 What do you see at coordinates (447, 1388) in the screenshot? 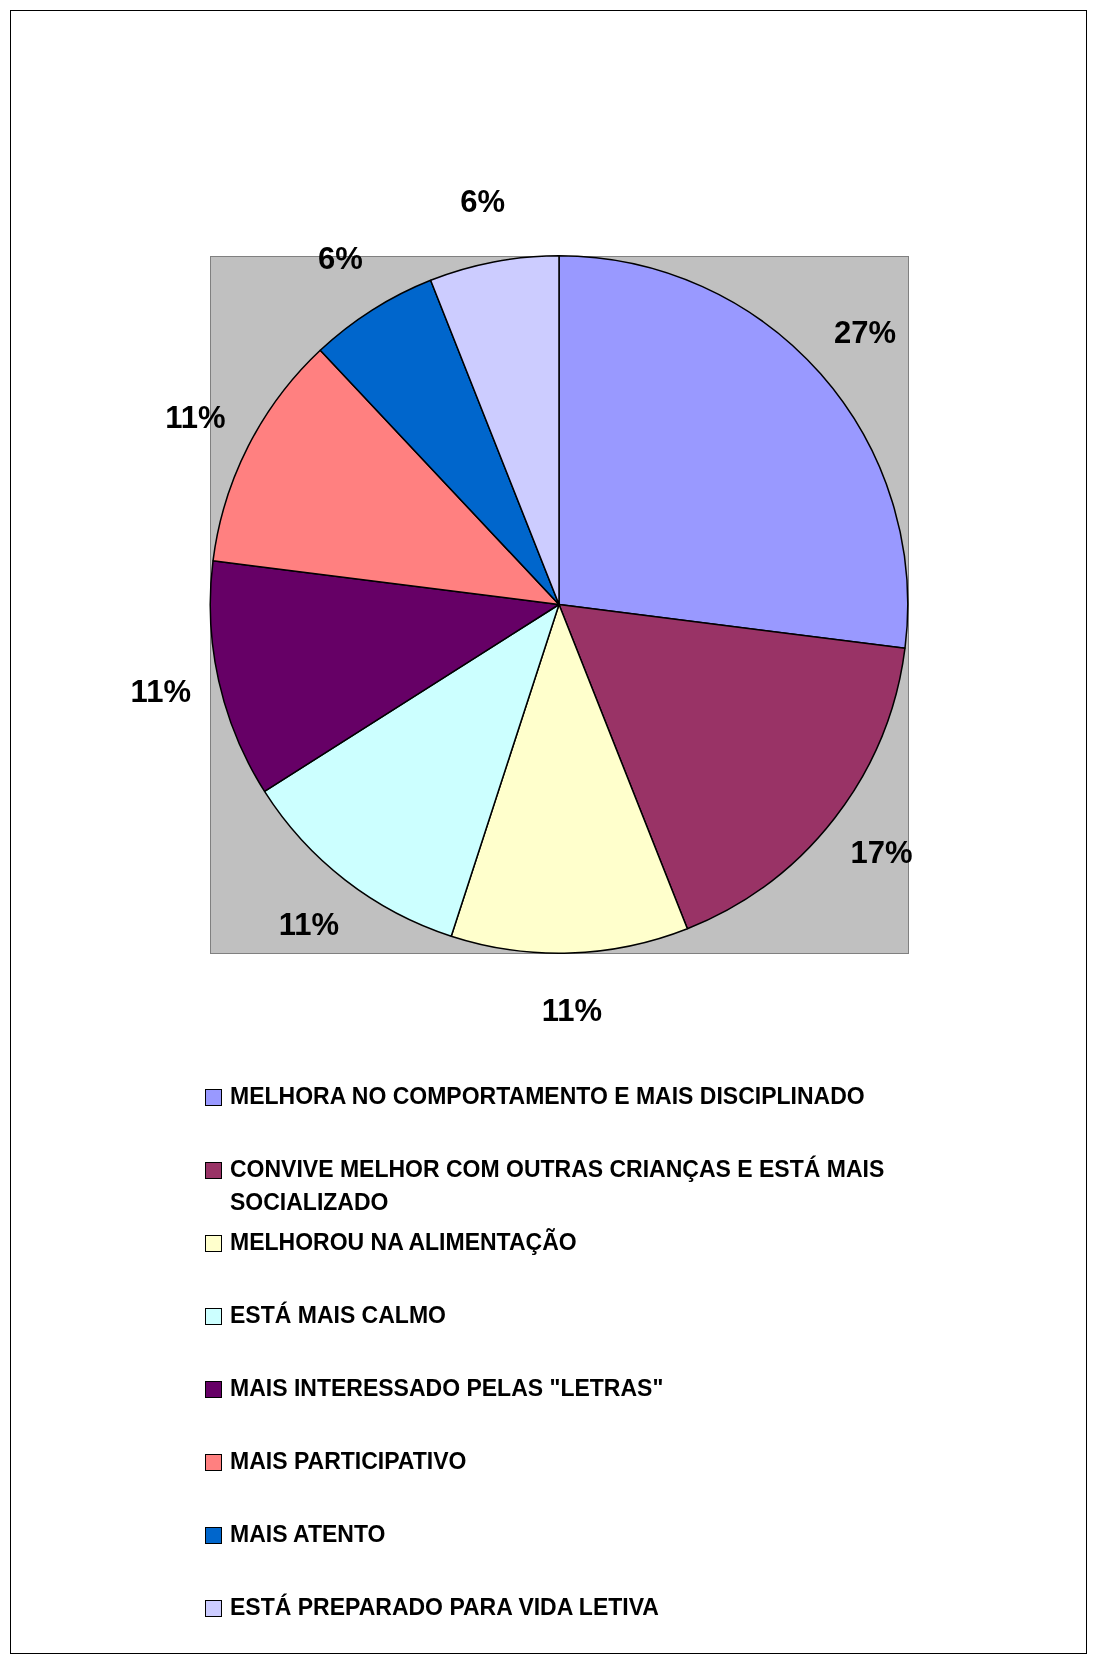
I see `legend-label: MAIS INTERESSADO PELAS "LETRAS"` at bounding box center [447, 1388].